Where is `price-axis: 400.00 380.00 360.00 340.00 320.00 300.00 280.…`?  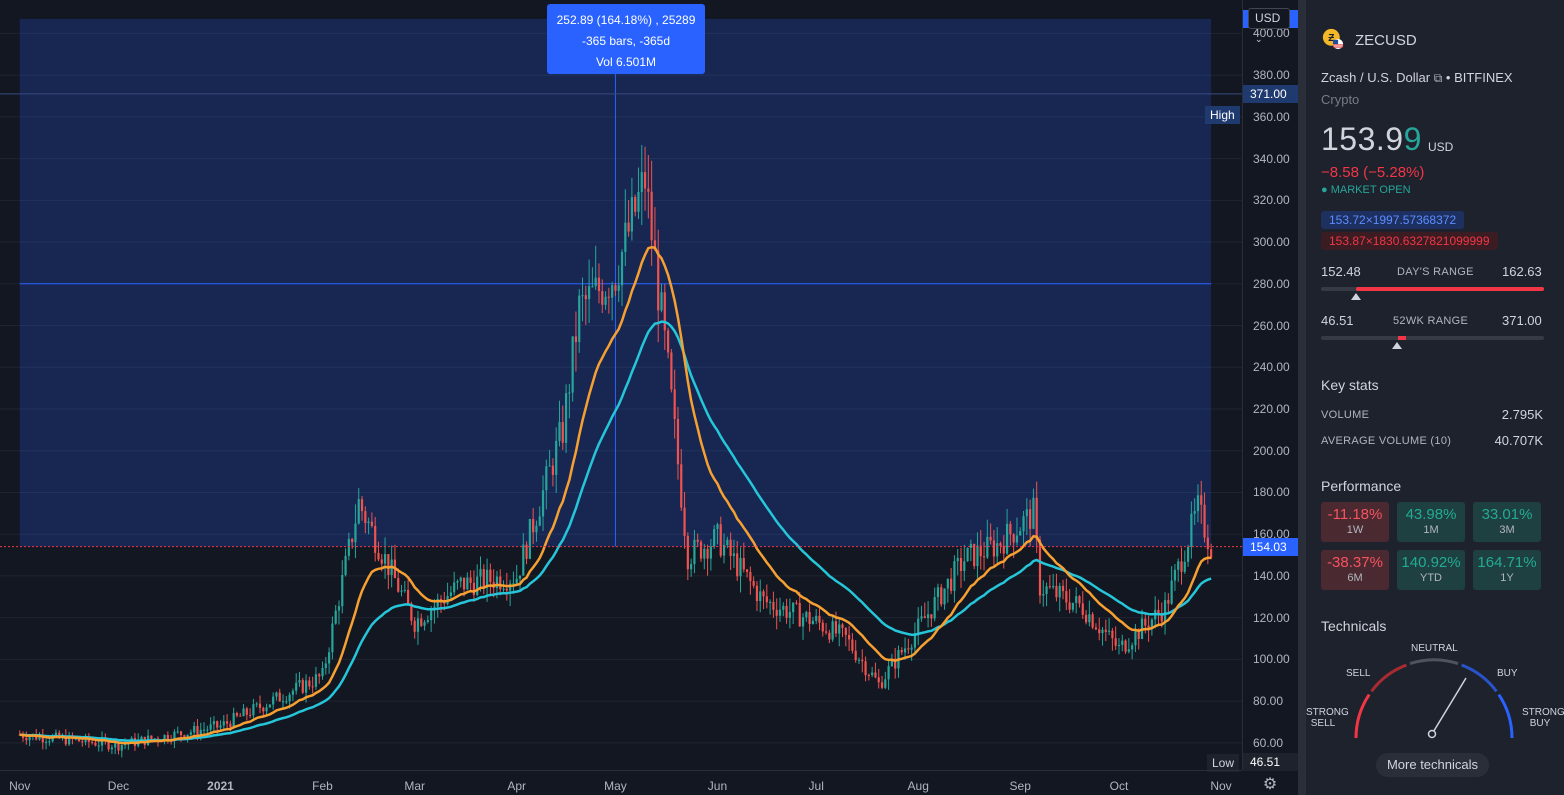 price-axis: 400.00 380.00 360.00 340.00 320.00 300.00 280.… is located at coordinates (1270, 385).